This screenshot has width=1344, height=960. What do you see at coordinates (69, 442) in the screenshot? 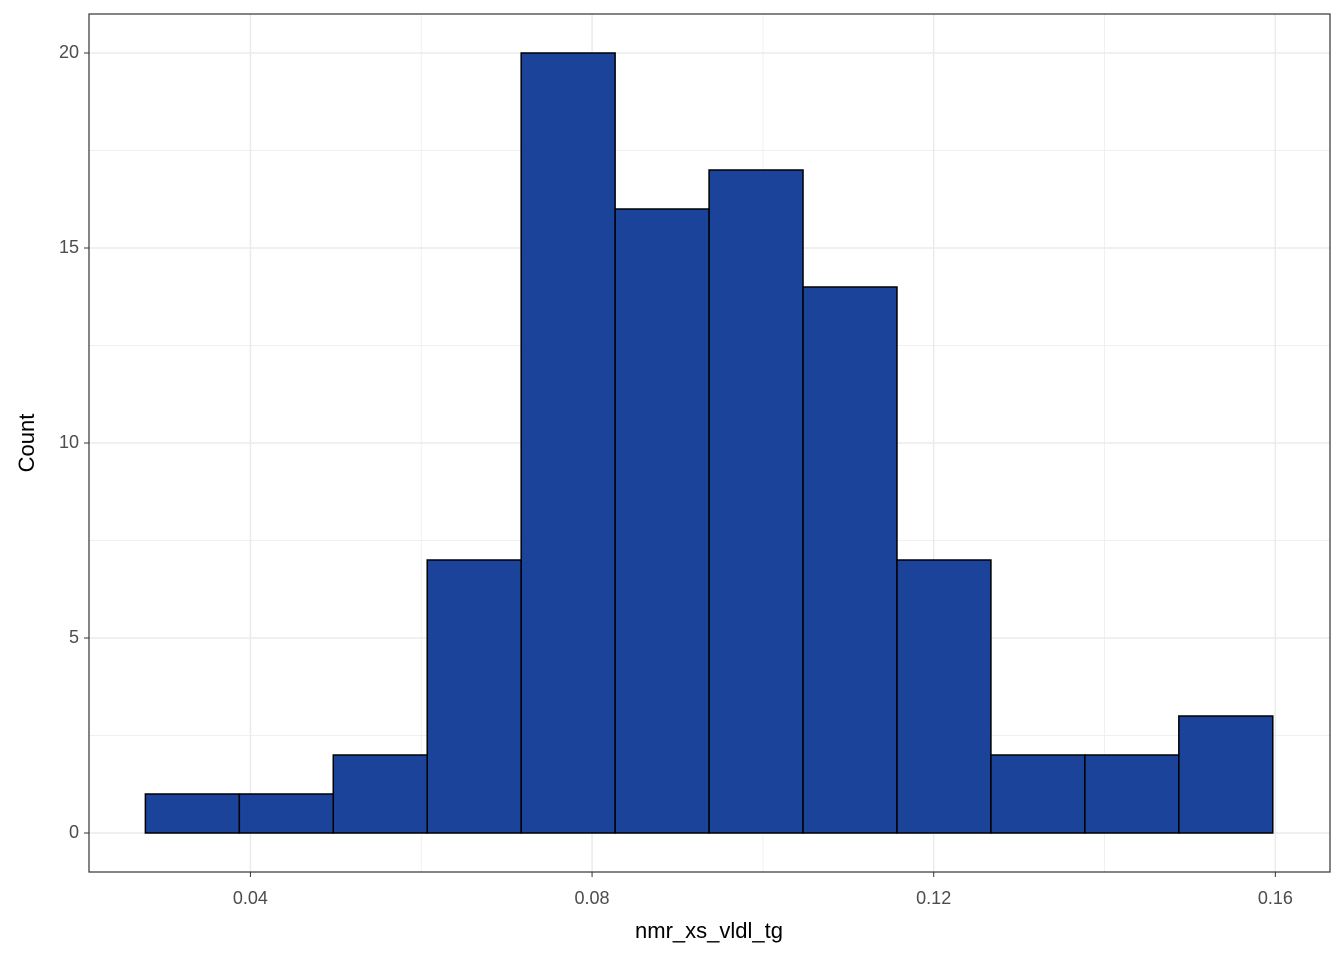
I see `y-tick-label: 10` at bounding box center [69, 442].